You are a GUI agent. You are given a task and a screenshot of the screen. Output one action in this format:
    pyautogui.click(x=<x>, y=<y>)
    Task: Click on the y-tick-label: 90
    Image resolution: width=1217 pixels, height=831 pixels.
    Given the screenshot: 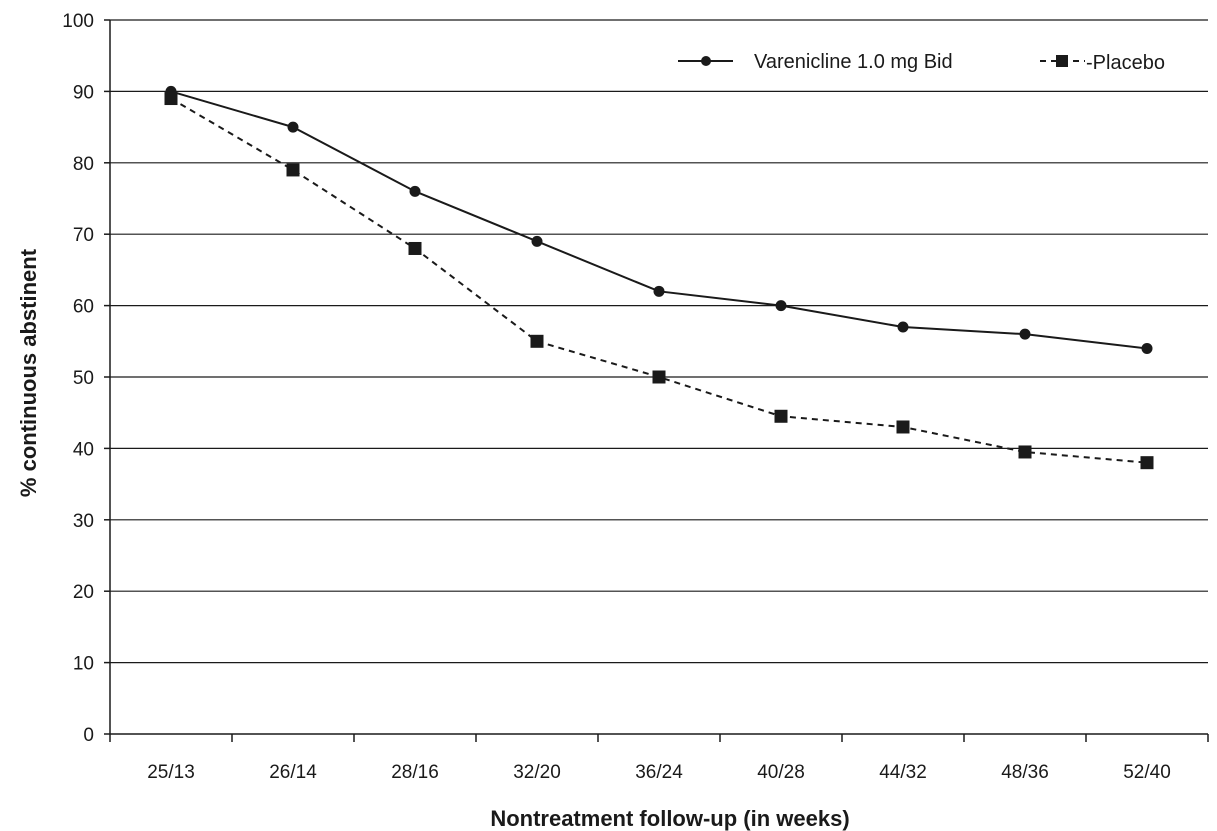 What is the action you would take?
    pyautogui.click(x=83, y=92)
    